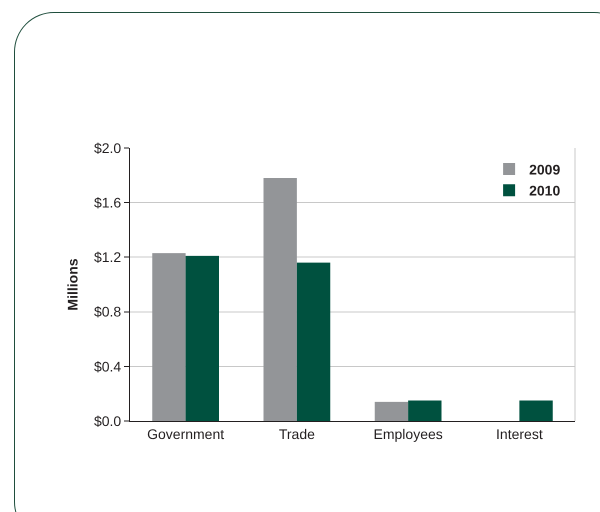  Describe the element at coordinates (108, 366) in the screenshot. I see `y-tick-label: $0.4` at that location.